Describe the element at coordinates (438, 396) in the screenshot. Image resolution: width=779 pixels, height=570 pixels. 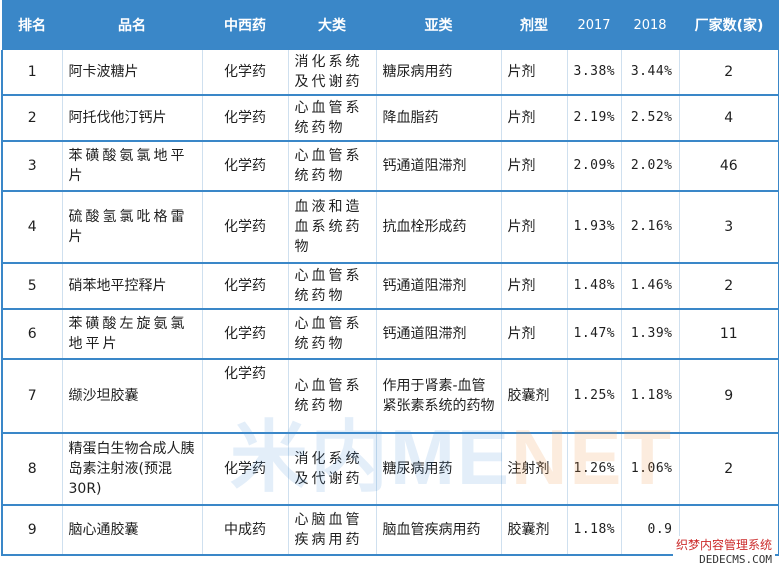
I see `cell-subcategory: 作用于肾素-血管紧张素系统的药物` at that location.